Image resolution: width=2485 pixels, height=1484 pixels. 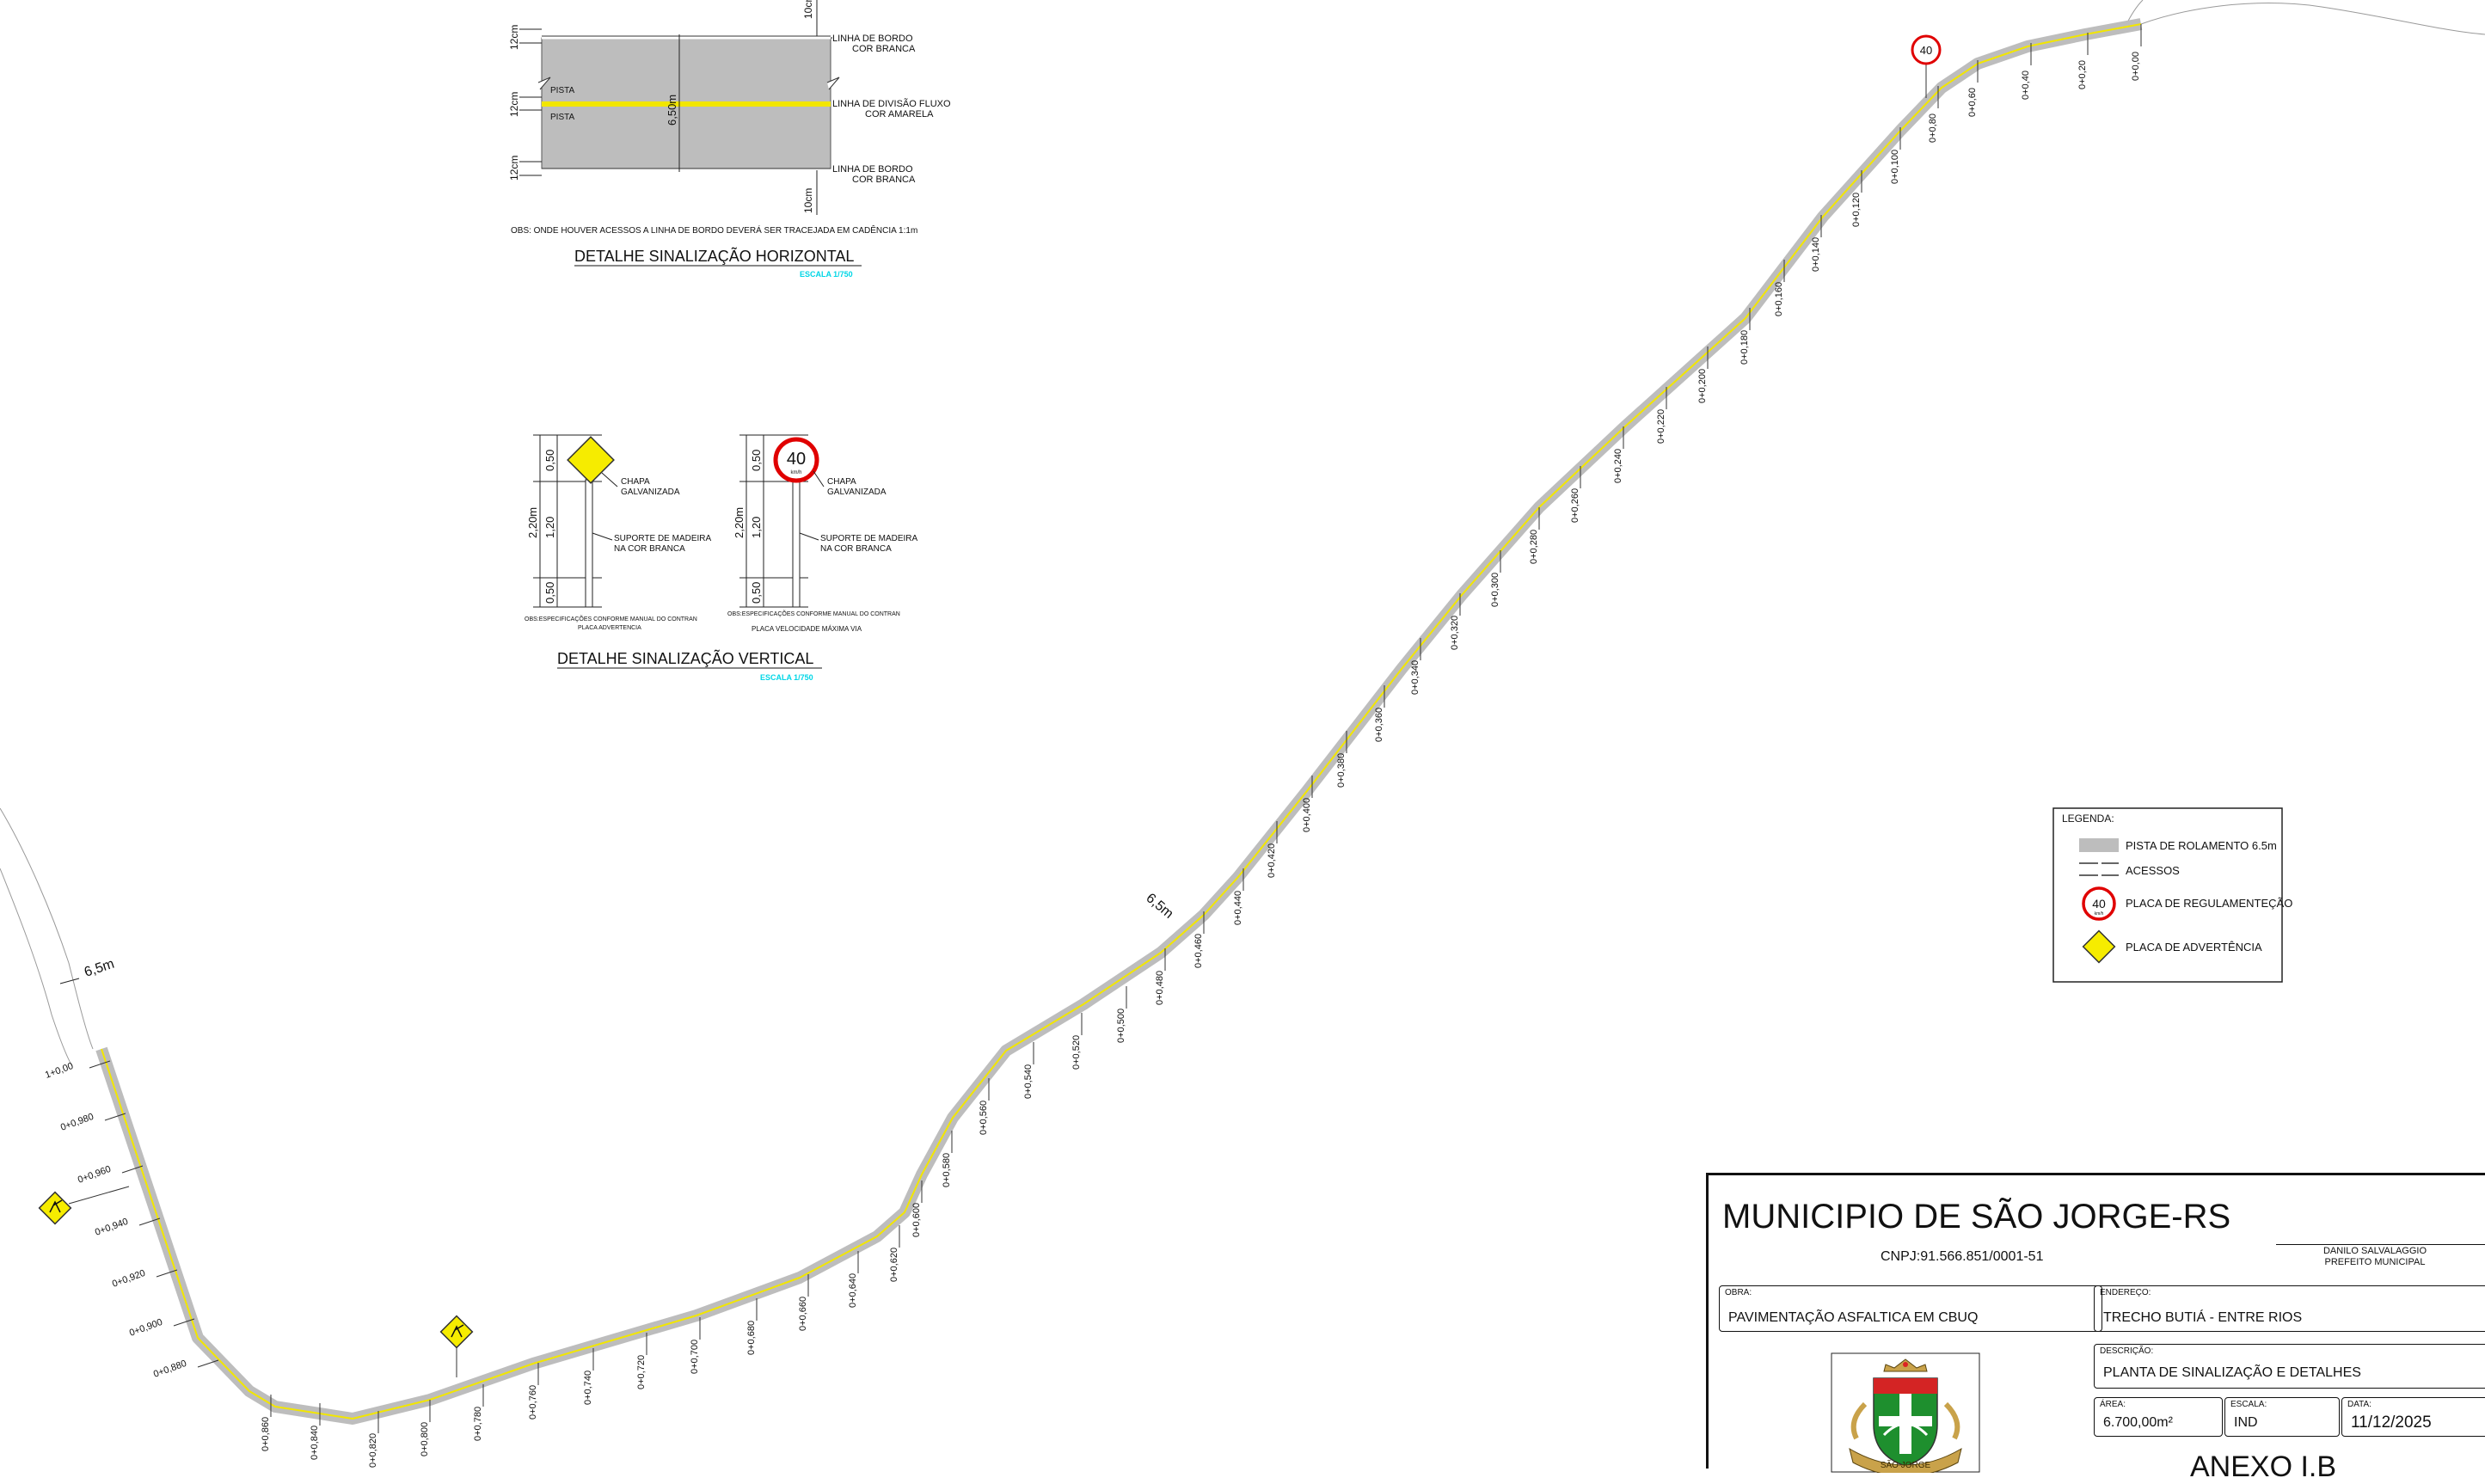 What do you see at coordinates (1159, 906) in the screenshot?
I see `road-width-label-mid: 6,5m` at bounding box center [1159, 906].